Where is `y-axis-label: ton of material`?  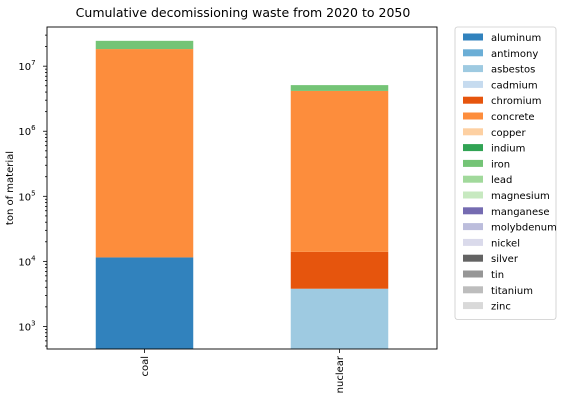
y-axis-label: ton of material is located at coordinates (10, 188).